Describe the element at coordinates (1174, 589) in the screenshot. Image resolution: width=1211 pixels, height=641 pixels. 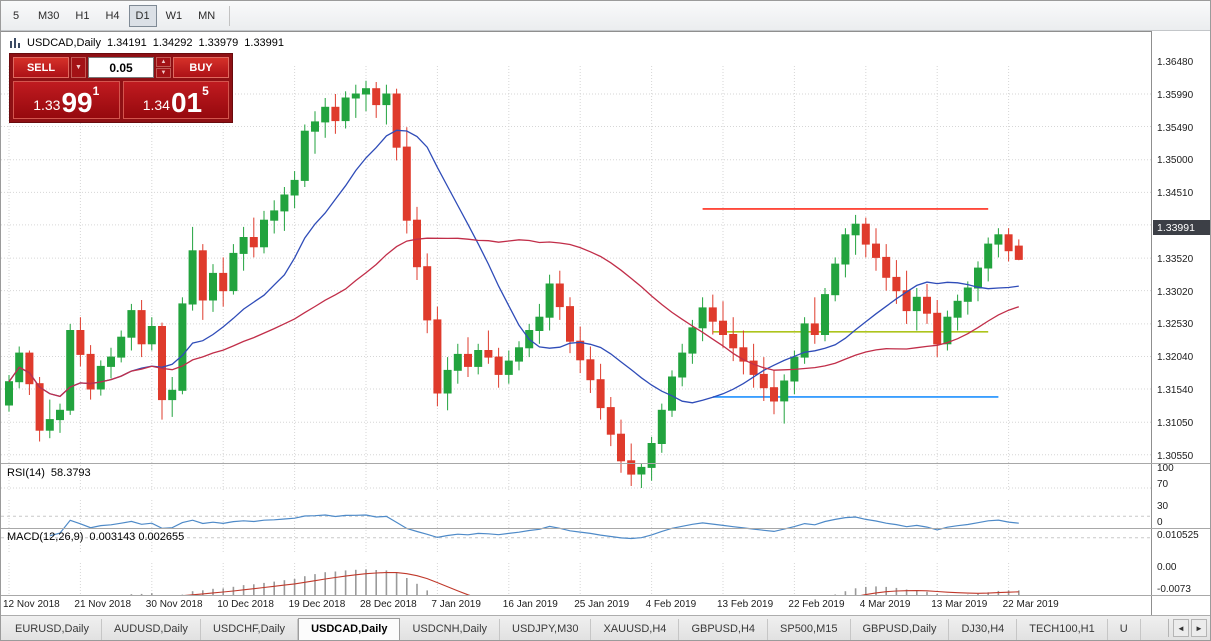
I see `axis-label: -0.0073` at that location.